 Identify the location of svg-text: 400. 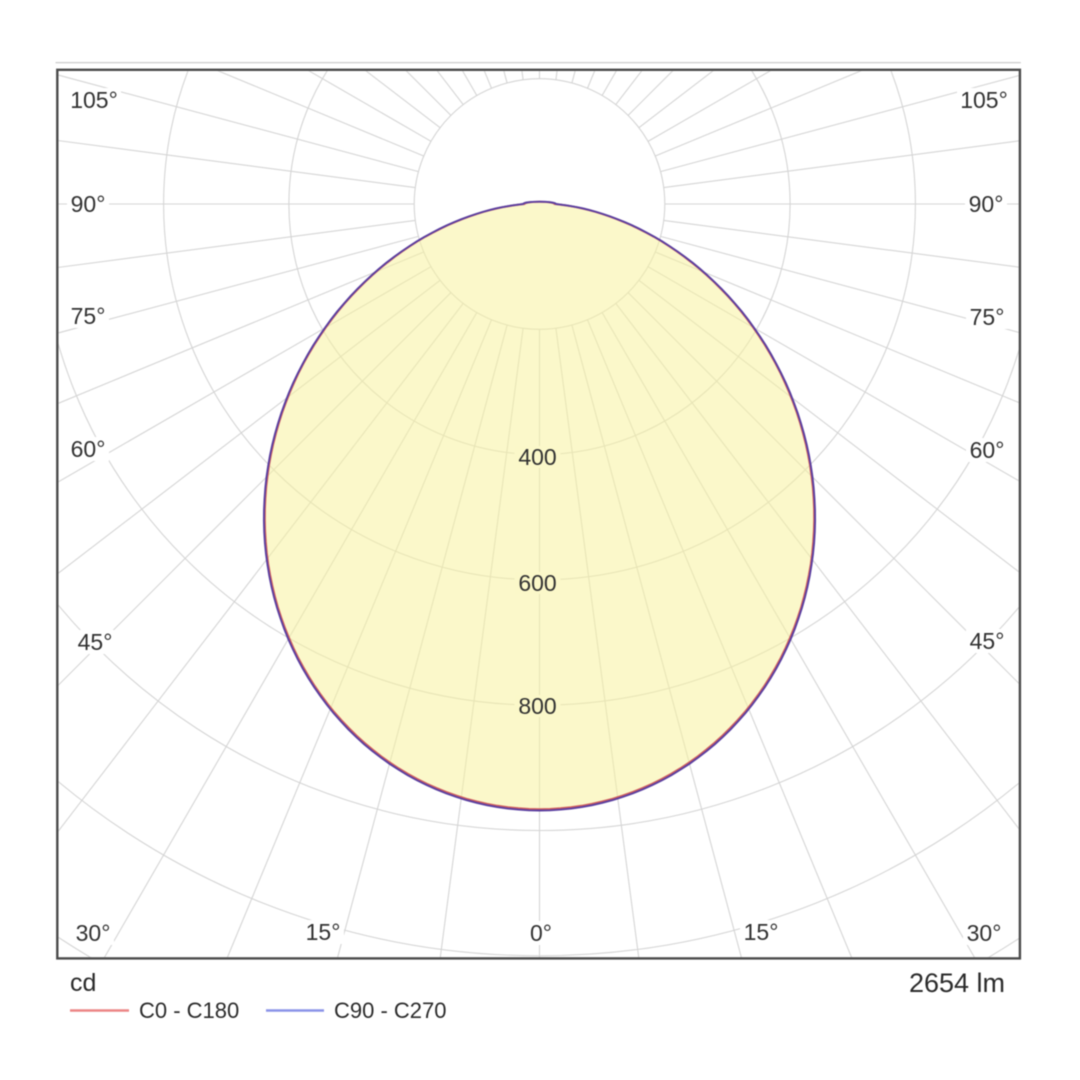
(537, 457).